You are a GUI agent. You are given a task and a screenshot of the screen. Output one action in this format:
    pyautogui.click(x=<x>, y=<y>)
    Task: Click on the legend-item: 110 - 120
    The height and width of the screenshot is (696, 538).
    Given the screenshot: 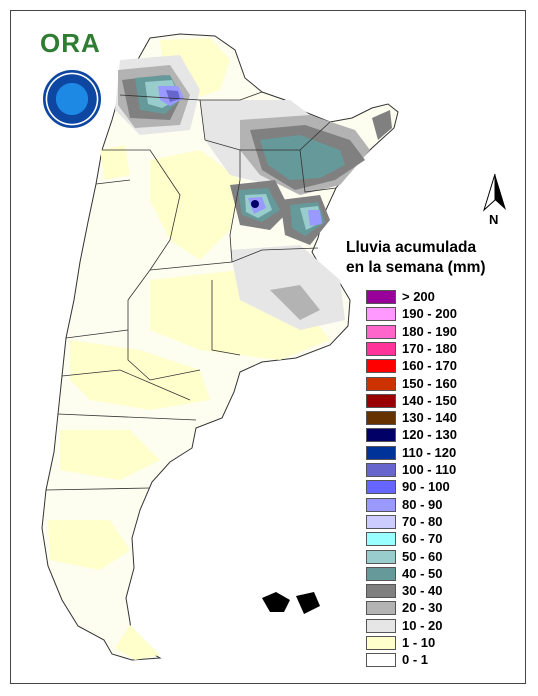 What is the action you would take?
    pyautogui.click(x=441, y=453)
    